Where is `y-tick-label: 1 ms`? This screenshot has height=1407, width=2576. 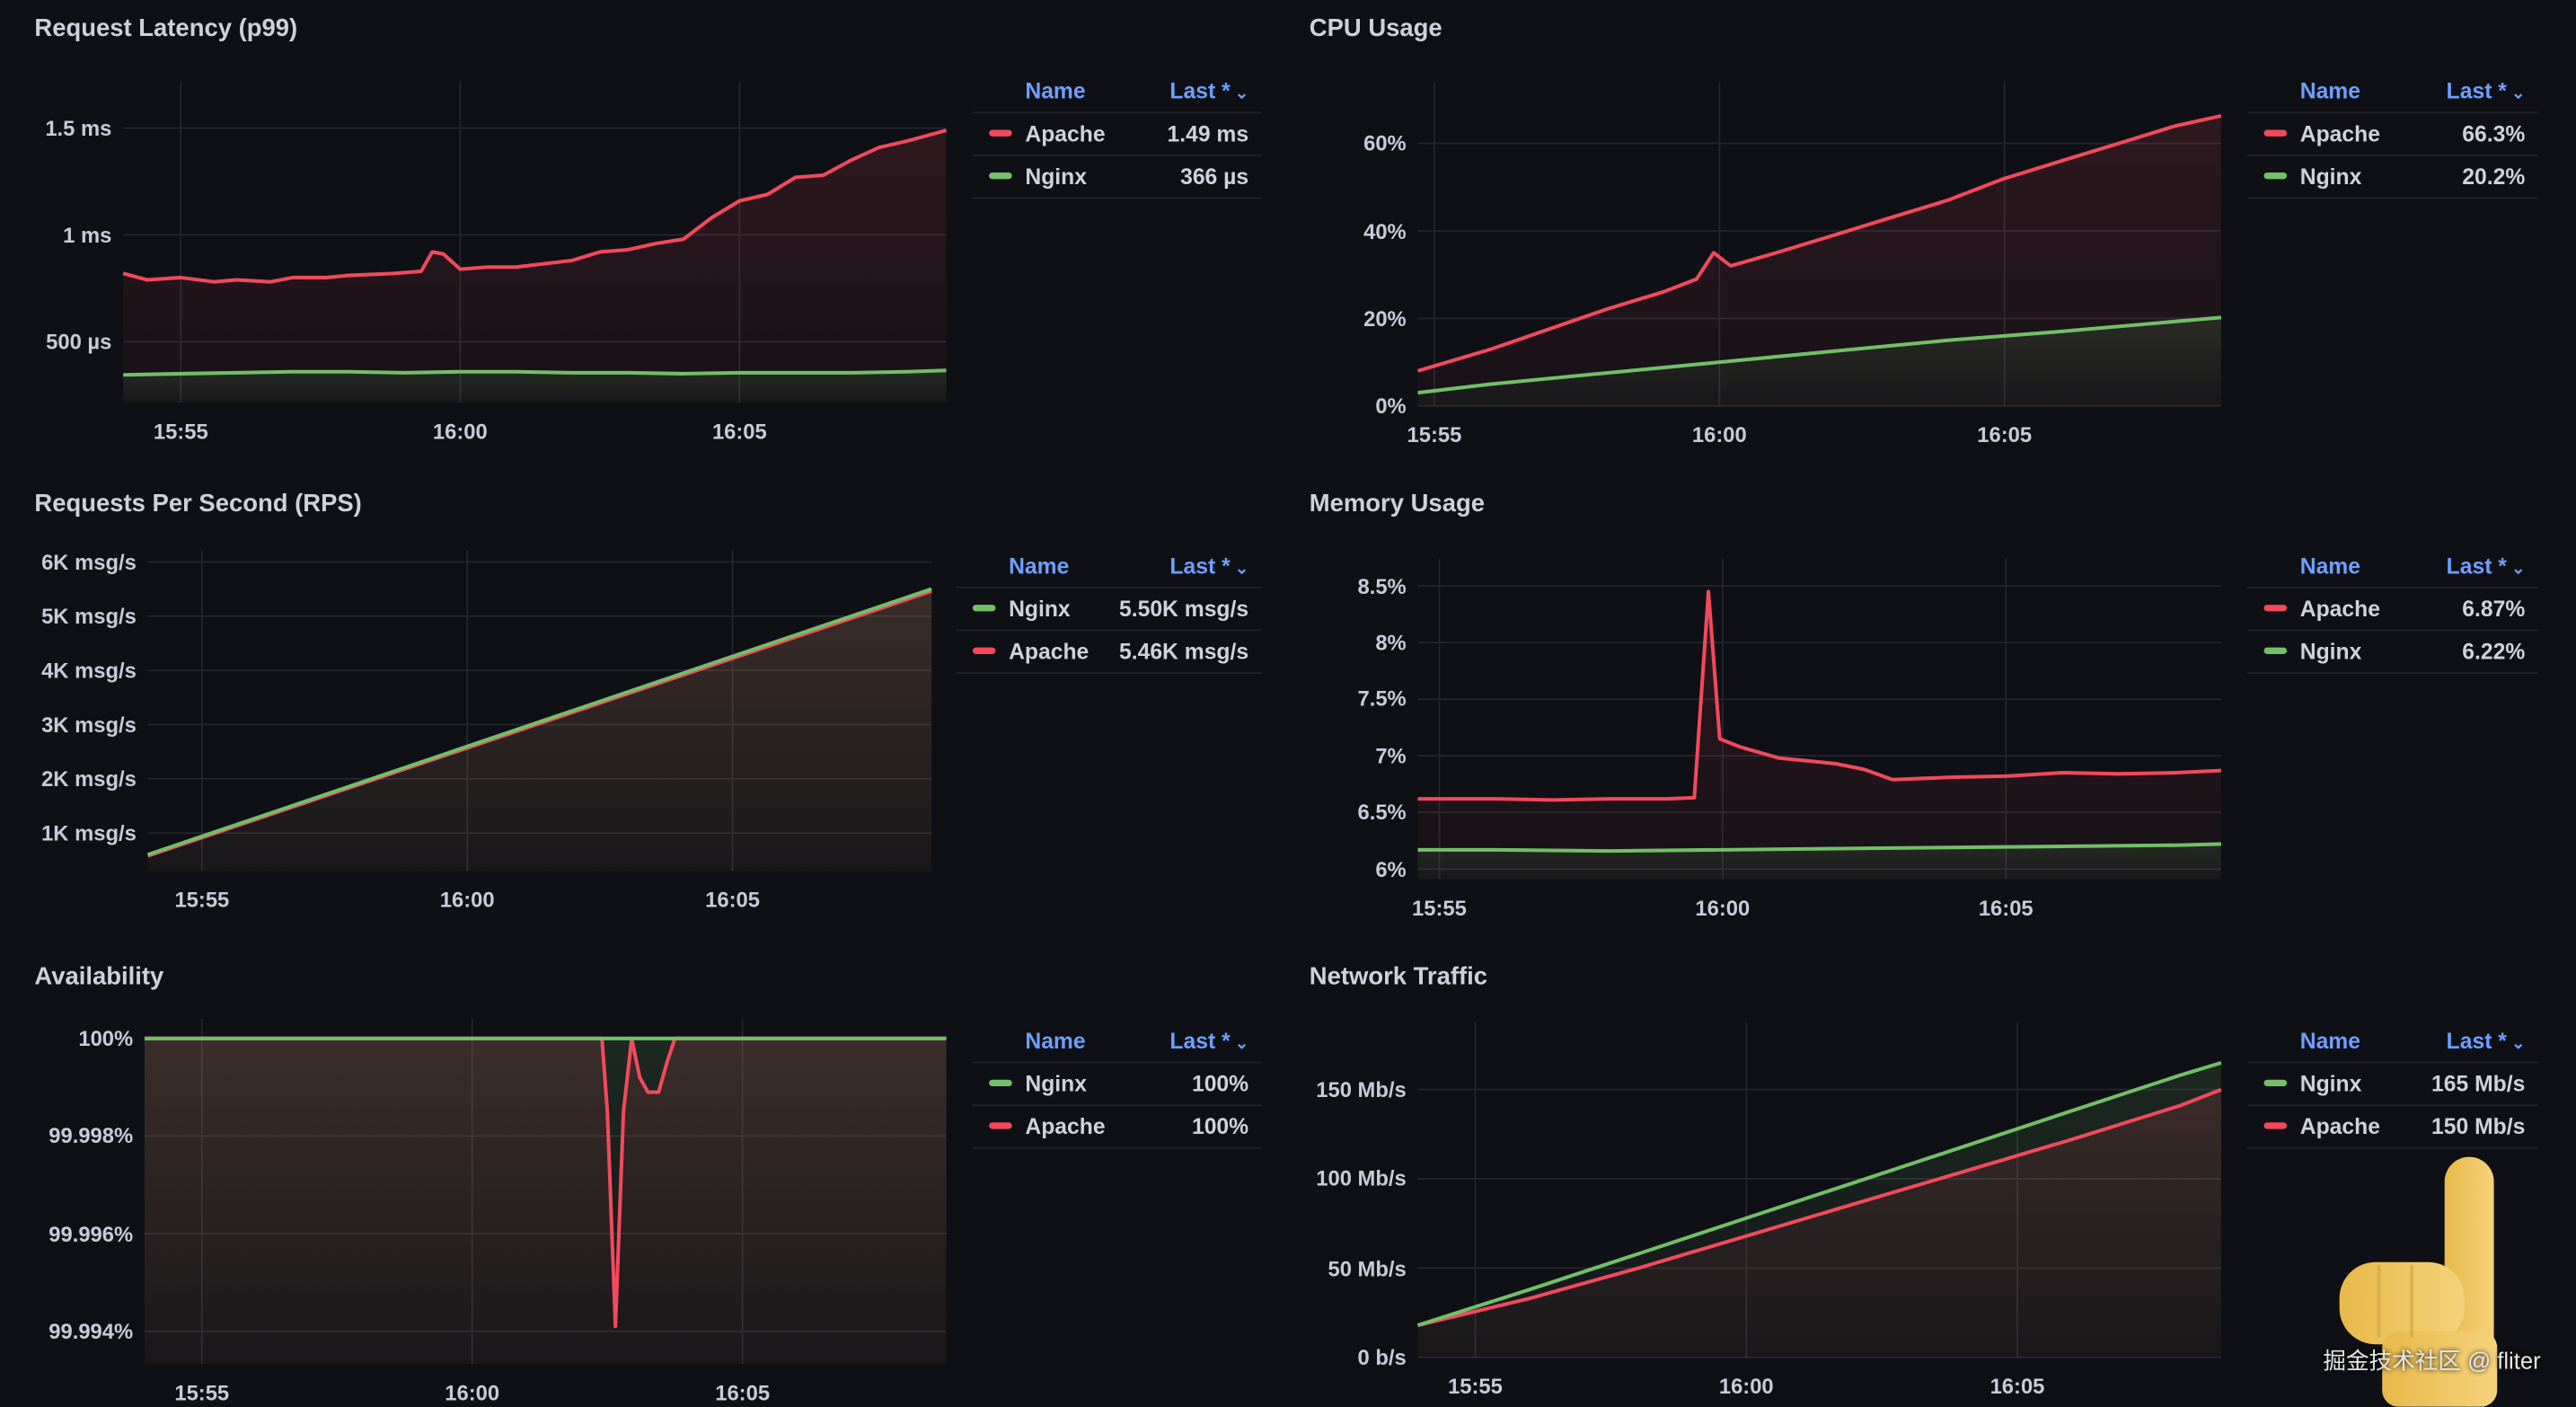
y-tick-label: 1 ms is located at coordinates (87, 235).